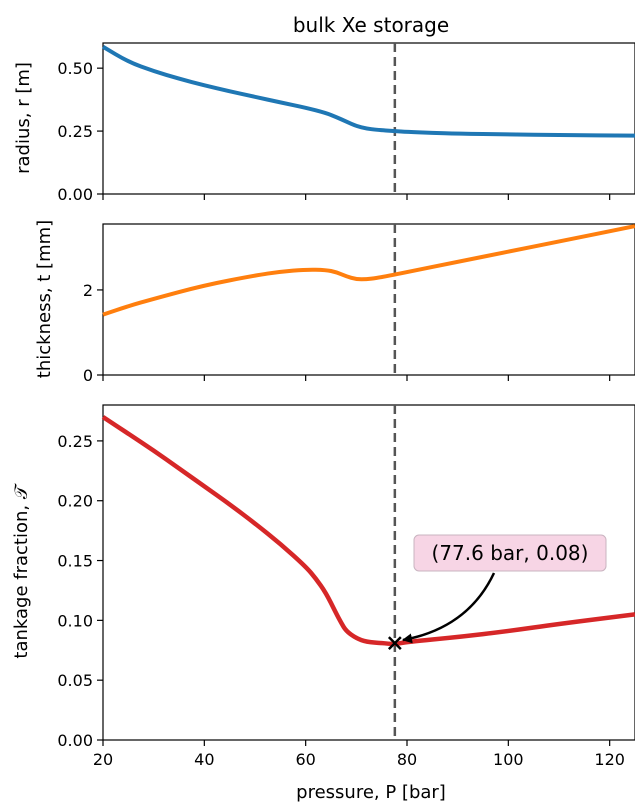 Image resolution: width=635 pixels, height=804 pixels. I want to click on thickness-y-axis-label: thickness, t [mm], so click(44, 299).